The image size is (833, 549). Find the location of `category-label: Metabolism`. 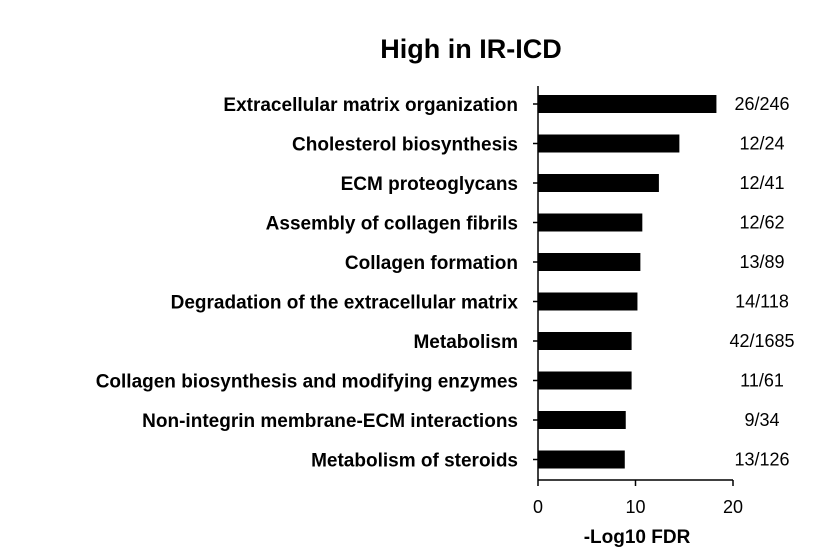

category-label: Metabolism is located at coordinates (465, 342).